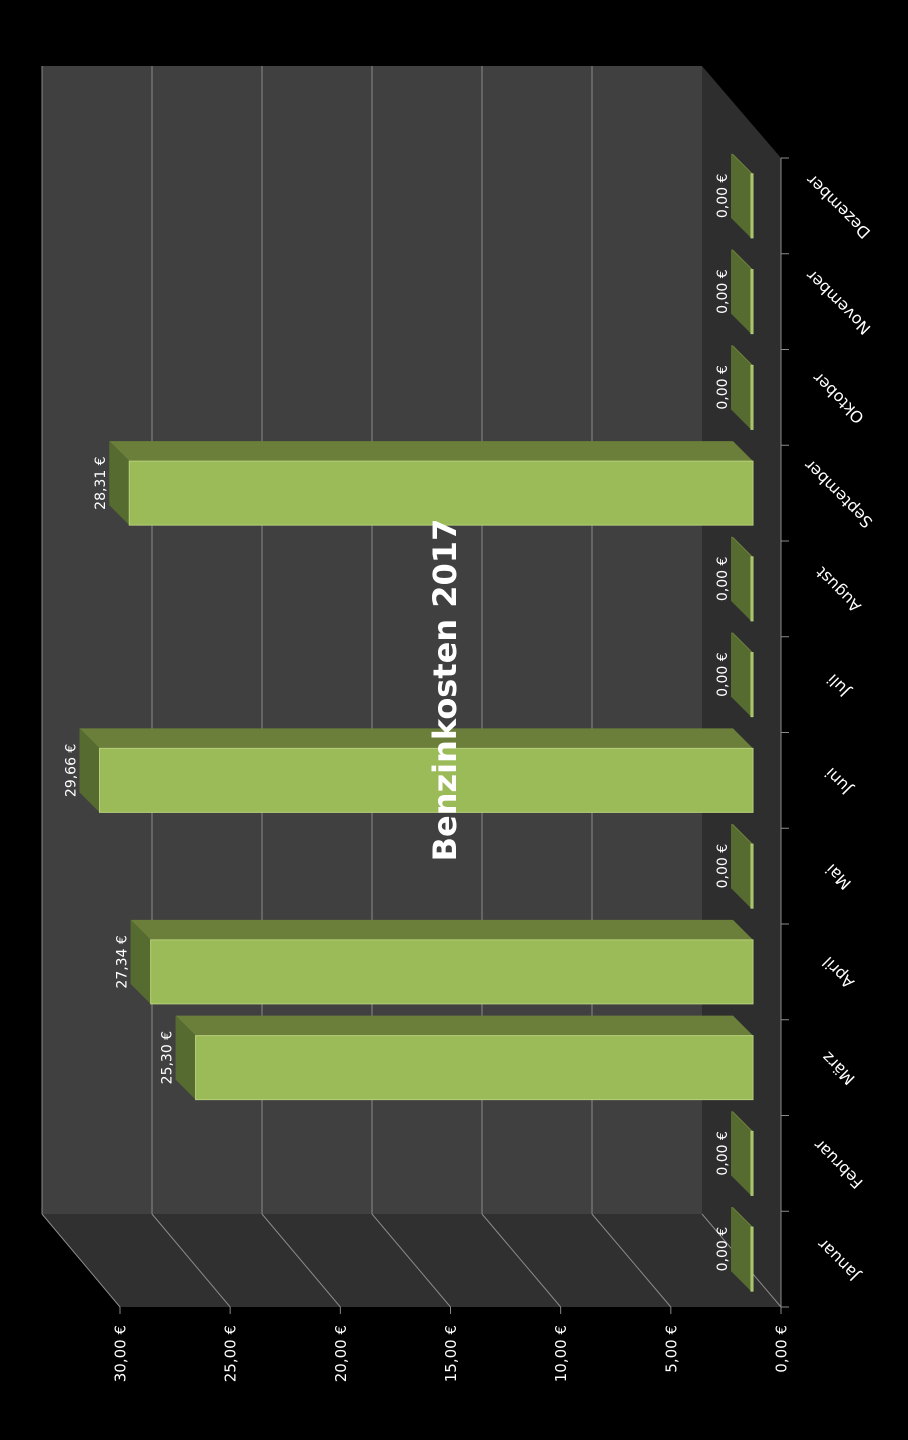 The height and width of the screenshot is (1440, 908). Describe the element at coordinates (451, 1353) in the screenshot. I see `y-tick-label: 15,00 €` at that location.